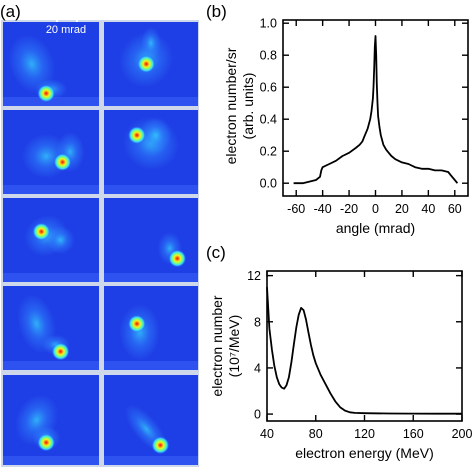 The image size is (474, 469). Describe the element at coordinates (268, 24) in the screenshot. I see `y-tick-label: 1.0` at that location.